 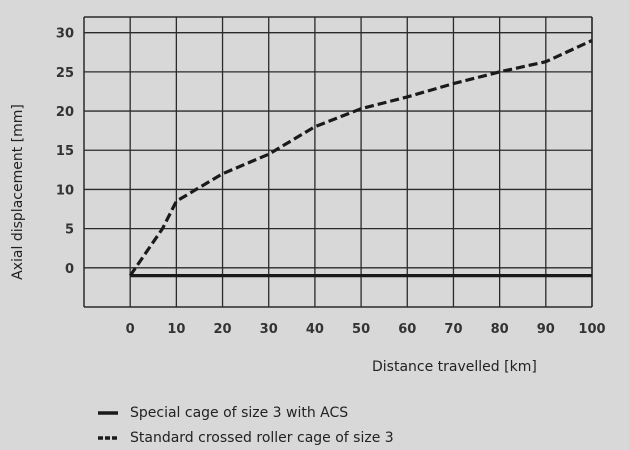 I want to click on x-tick-label: 10, so click(x=176, y=329).